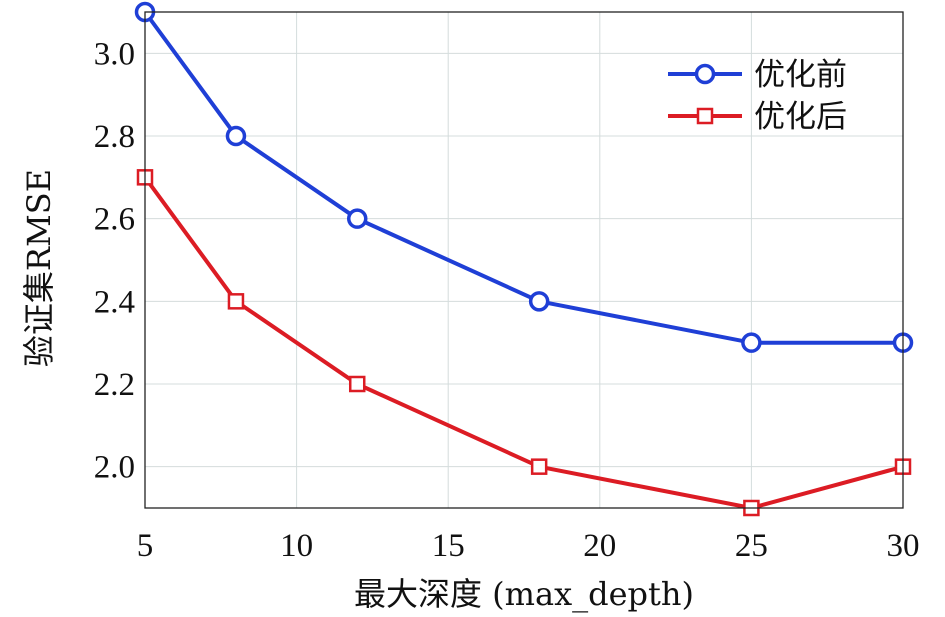  I want to click on y-tick-label: 2.0, so click(114, 468).